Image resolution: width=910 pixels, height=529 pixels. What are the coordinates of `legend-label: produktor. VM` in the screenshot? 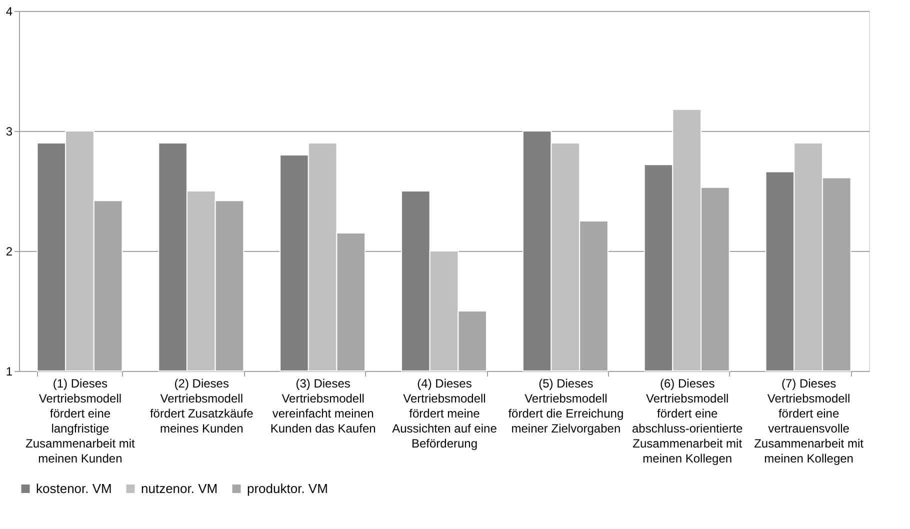 It's located at (287, 488).